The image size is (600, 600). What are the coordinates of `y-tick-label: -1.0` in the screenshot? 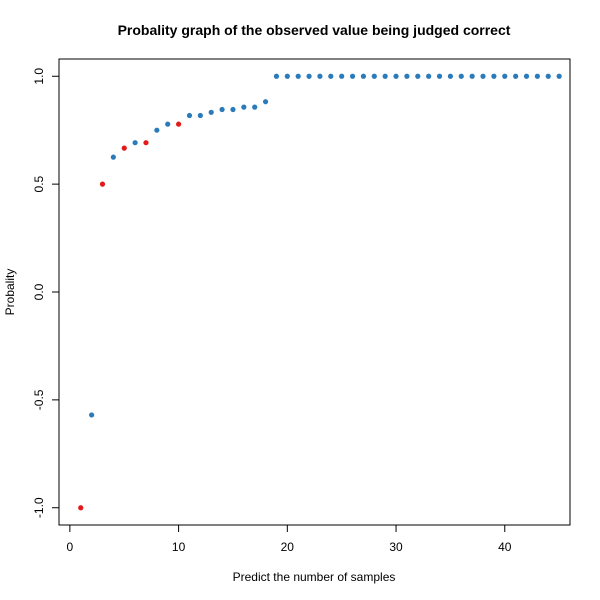 It's located at (39, 507).